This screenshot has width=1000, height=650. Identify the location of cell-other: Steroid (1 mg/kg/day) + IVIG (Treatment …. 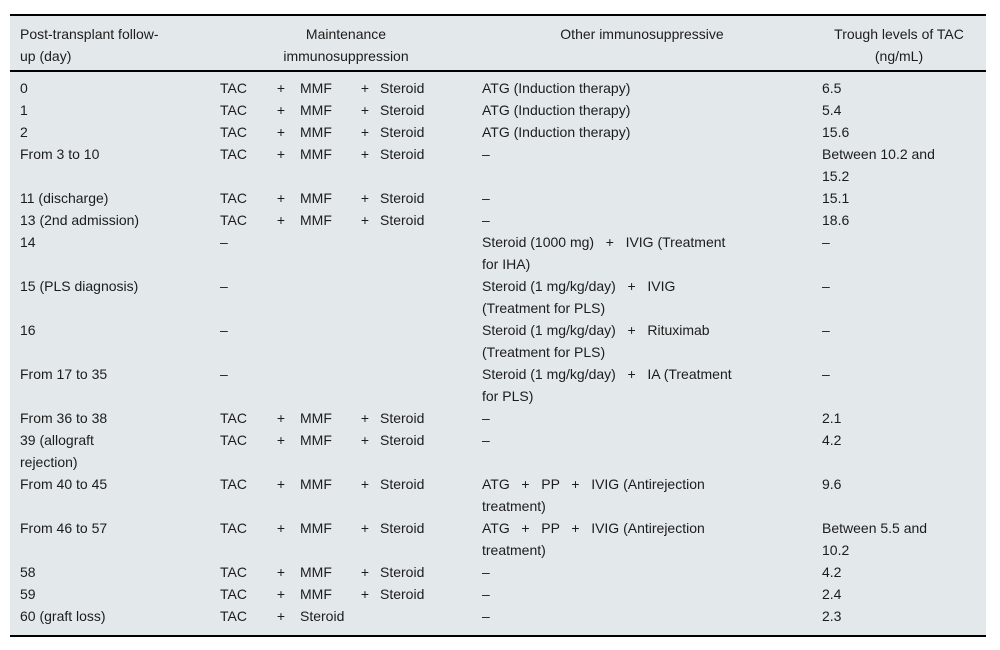
(579, 297).